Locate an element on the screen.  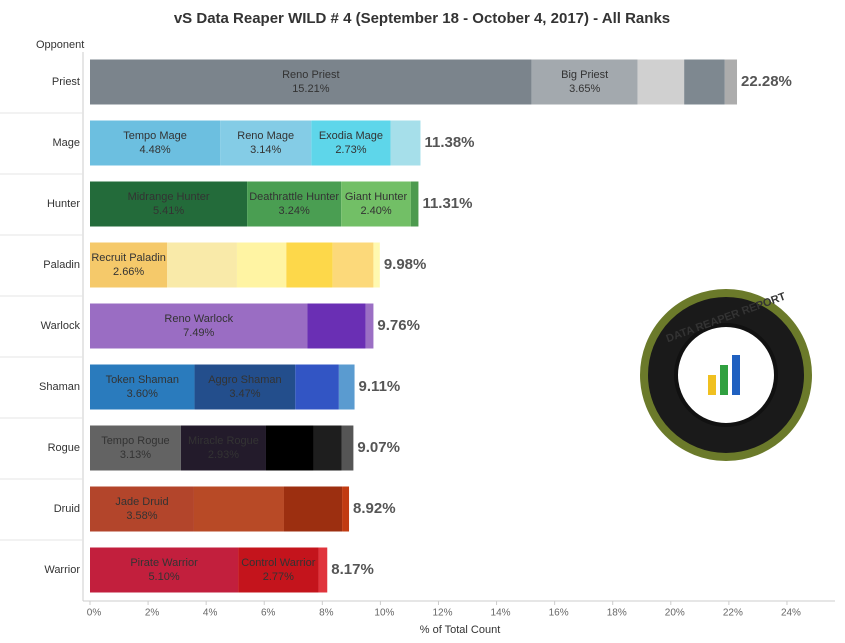
x-tick-label: 18% is located at coordinates (617, 613).